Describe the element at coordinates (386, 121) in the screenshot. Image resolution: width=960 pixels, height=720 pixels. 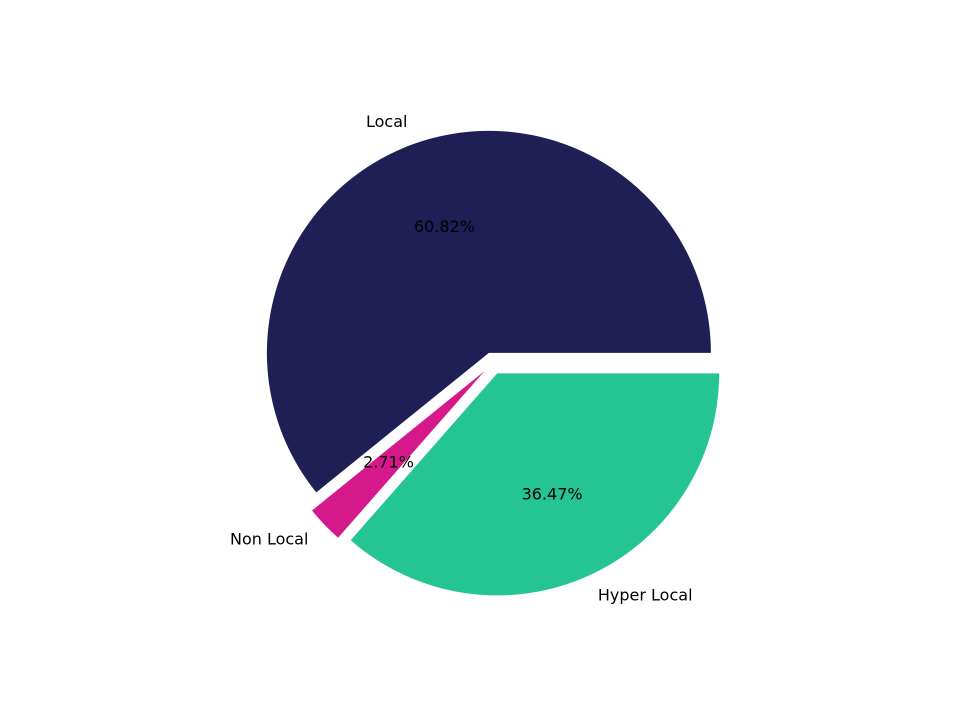
I see `slice-label: Local` at that location.